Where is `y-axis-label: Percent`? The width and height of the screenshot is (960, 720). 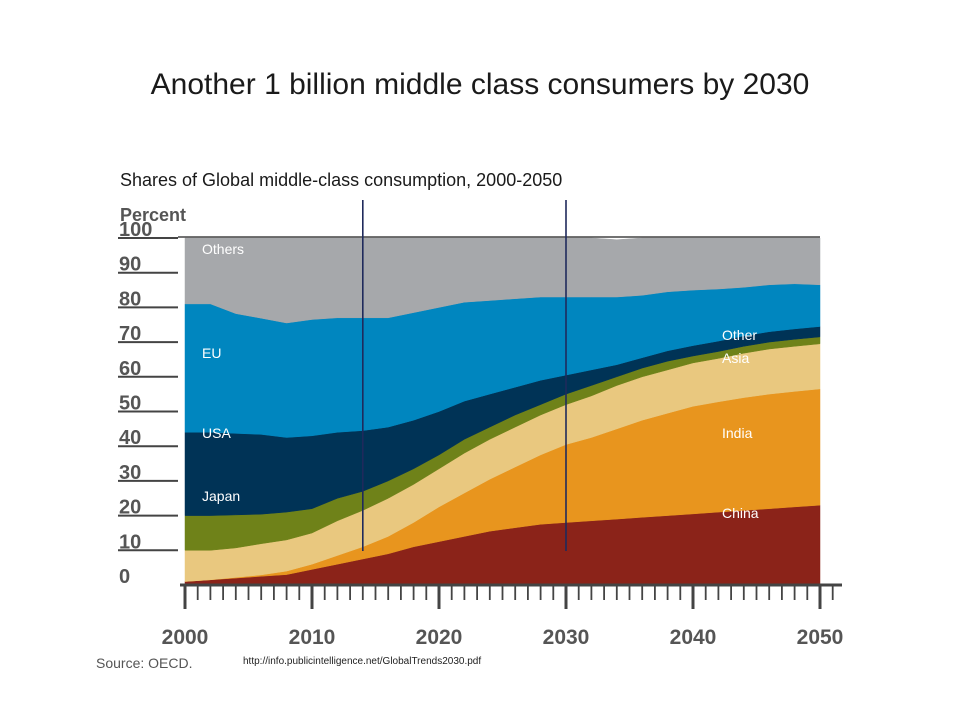 y-axis-label: Percent is located at coordinates (153, 215).